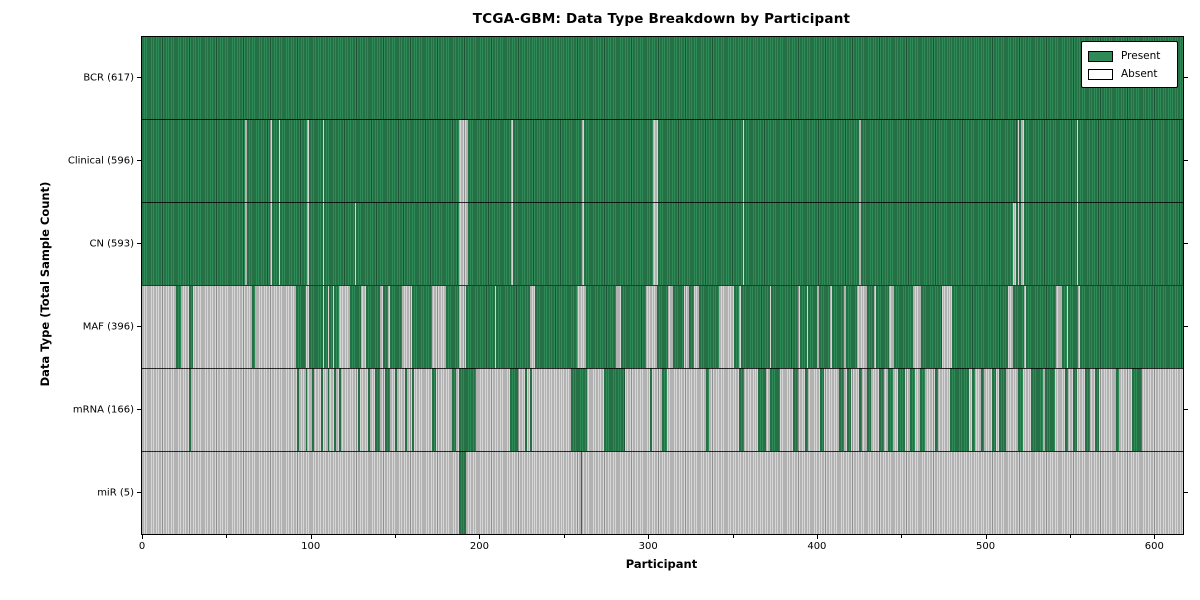  I want to click on row-label-clinical: Clinical (596), so click(100, 161).